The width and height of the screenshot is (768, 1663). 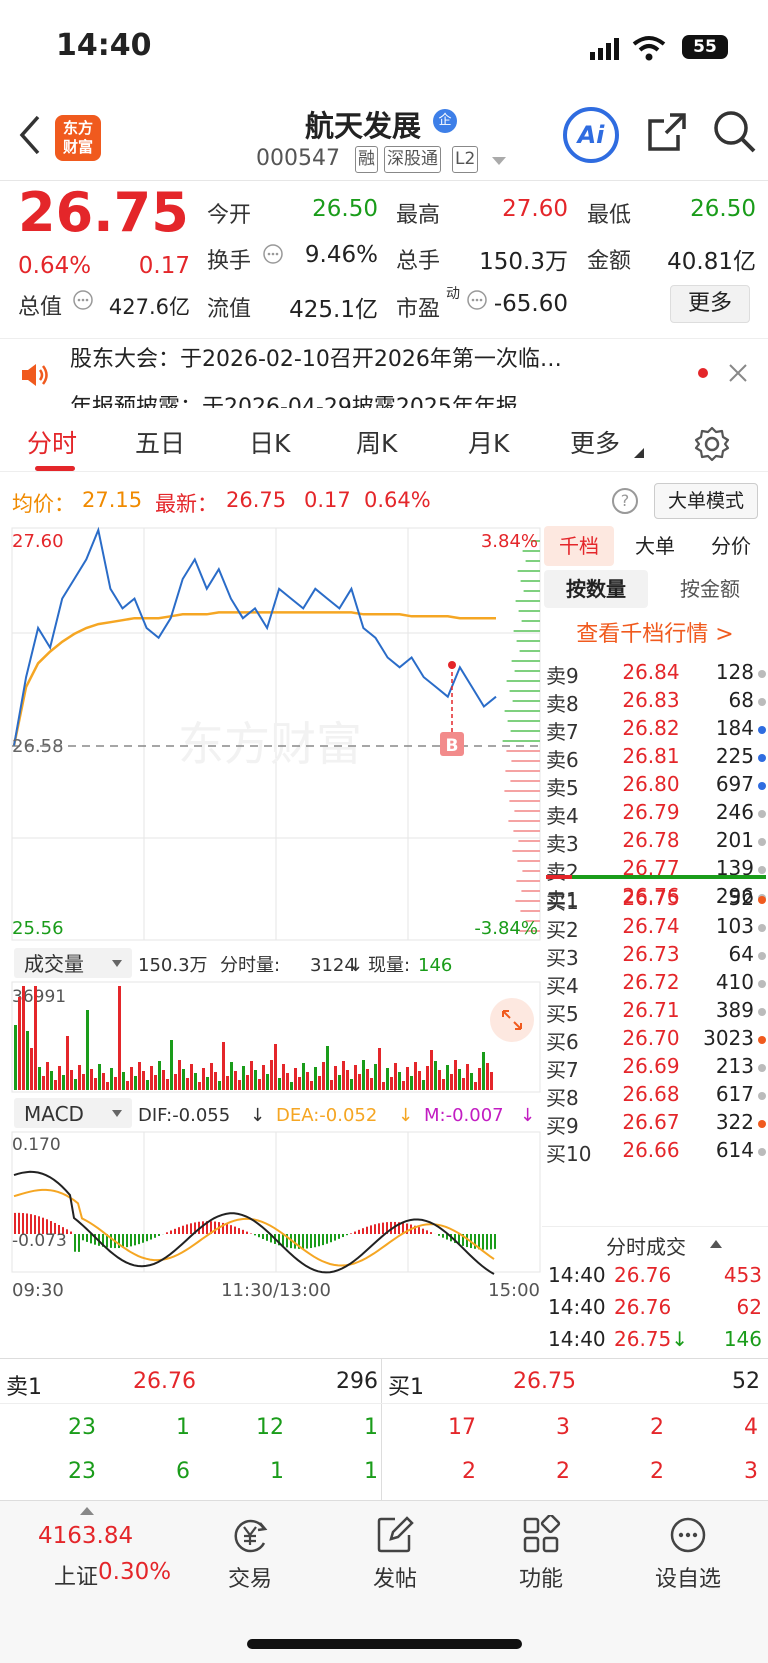 I want to click on order-book-row: 卖4 26.79 246, so click(x=655, y=814).